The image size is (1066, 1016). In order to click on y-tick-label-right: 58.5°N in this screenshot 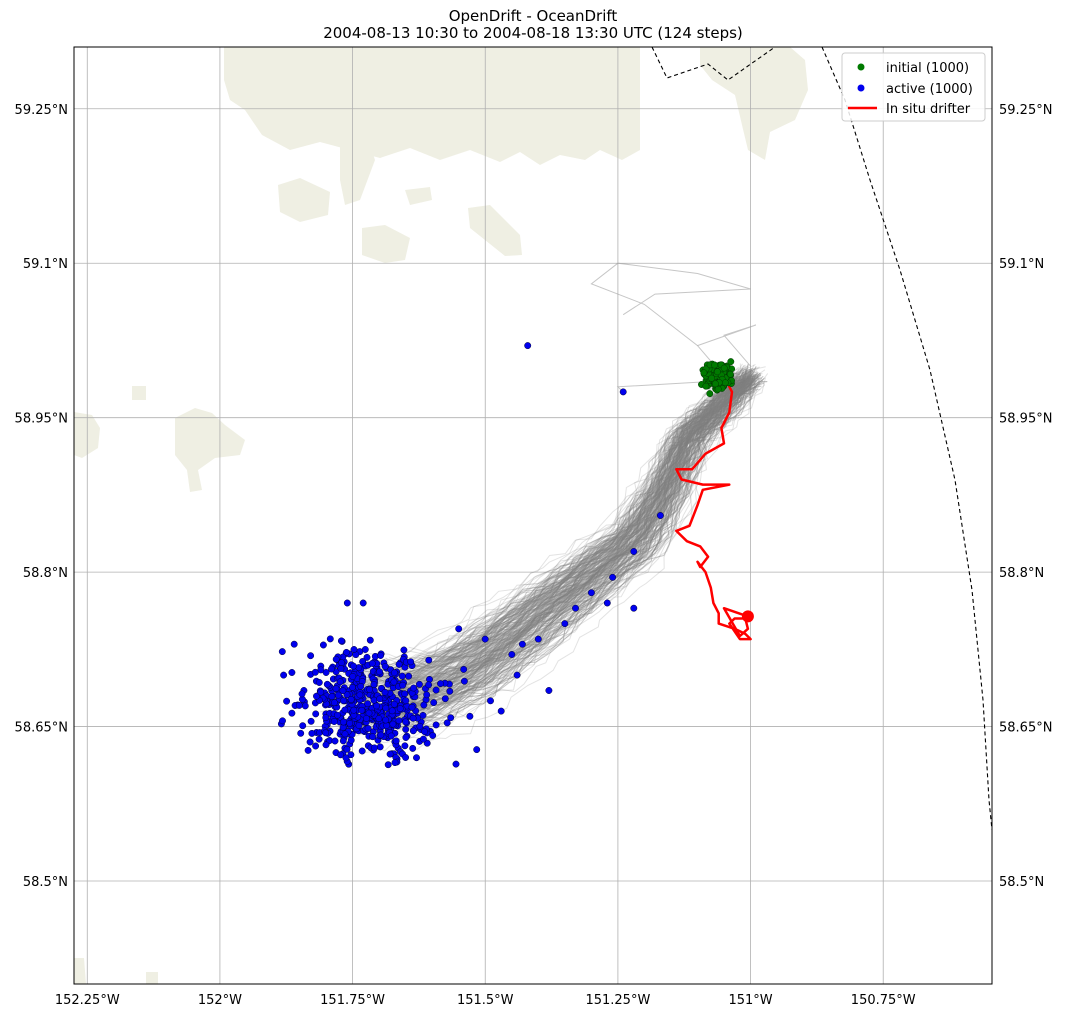, I will do `click(1021, 882)`.